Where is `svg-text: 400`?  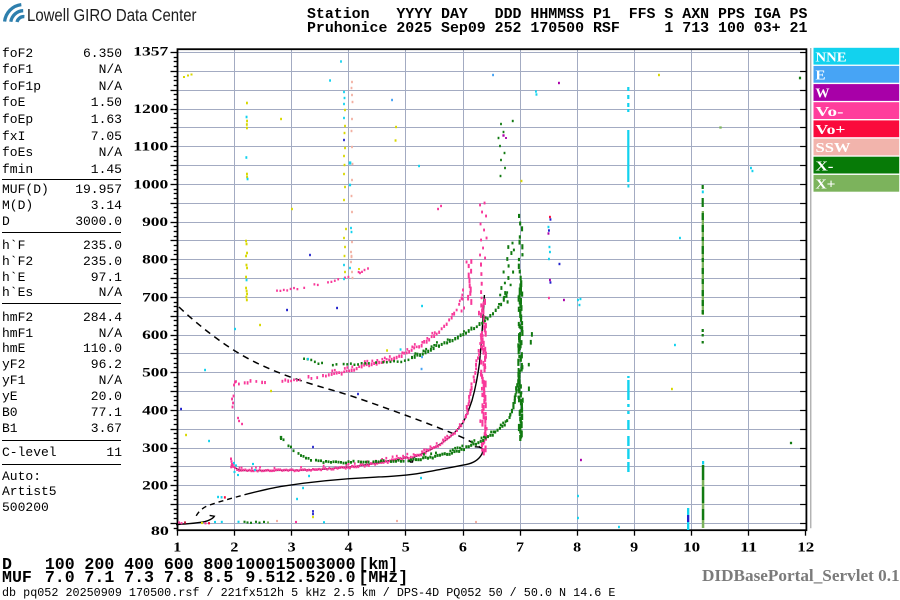
svg-text: 400 is located at coordinates (155, 410).